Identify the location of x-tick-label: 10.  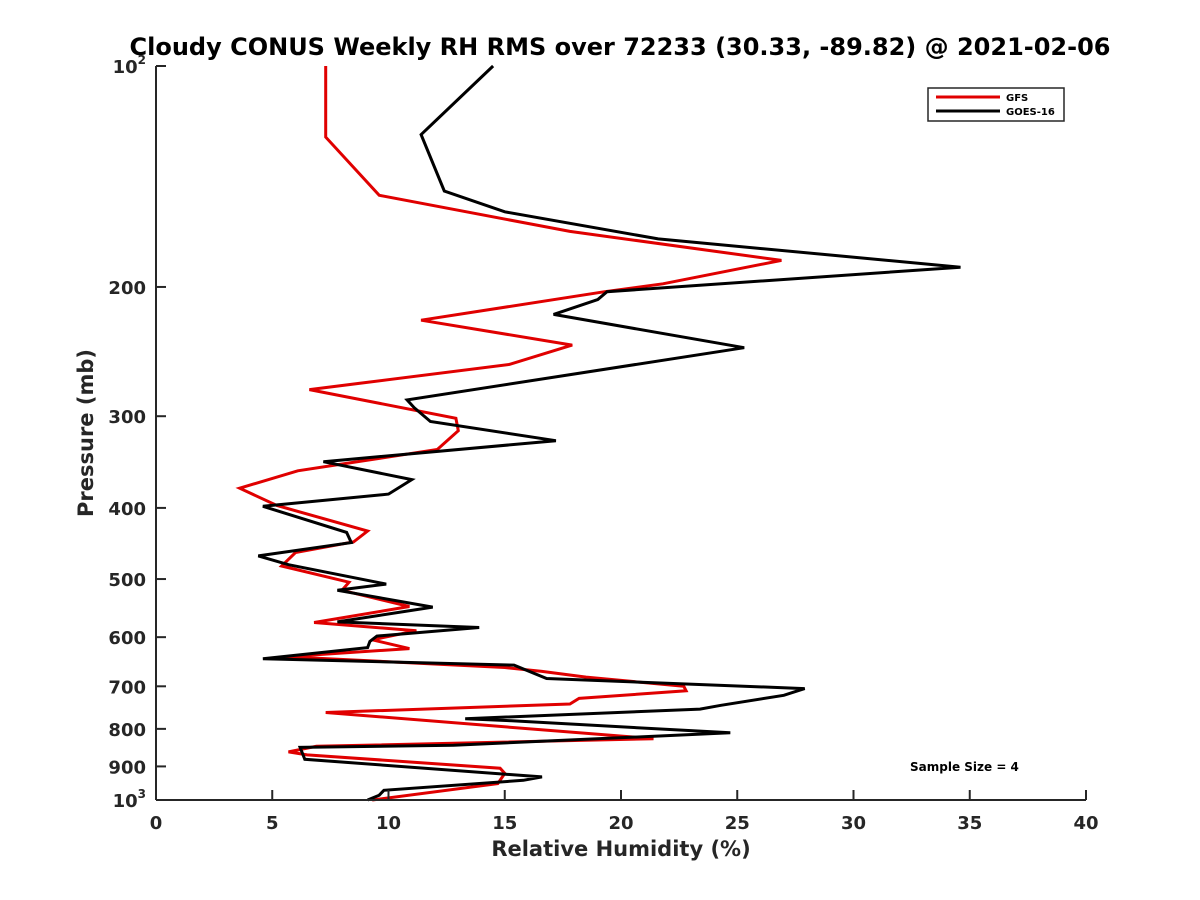
(388, 823).